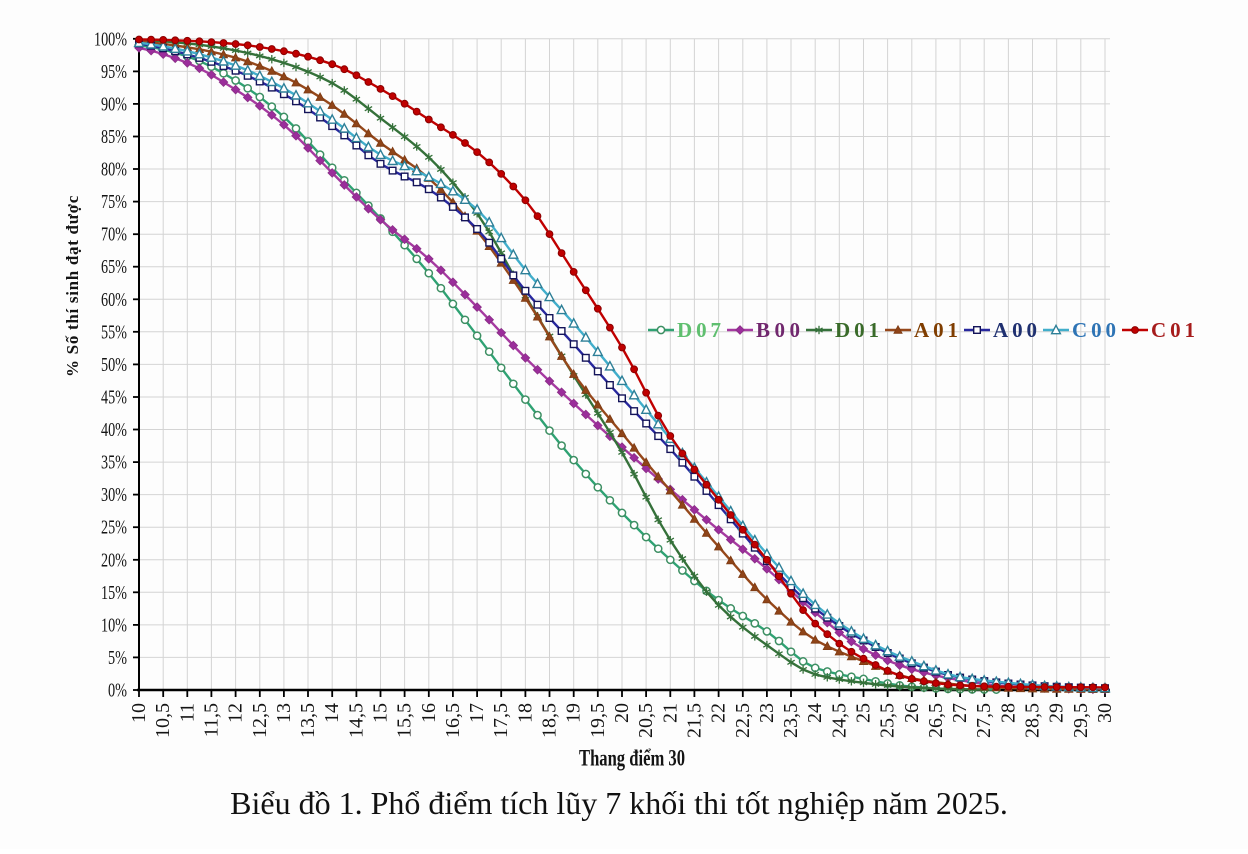  What do you see at coordinates (114, 365) in the screenshot?
I see `svg-text: 50%` at bounding box center [114, 365].